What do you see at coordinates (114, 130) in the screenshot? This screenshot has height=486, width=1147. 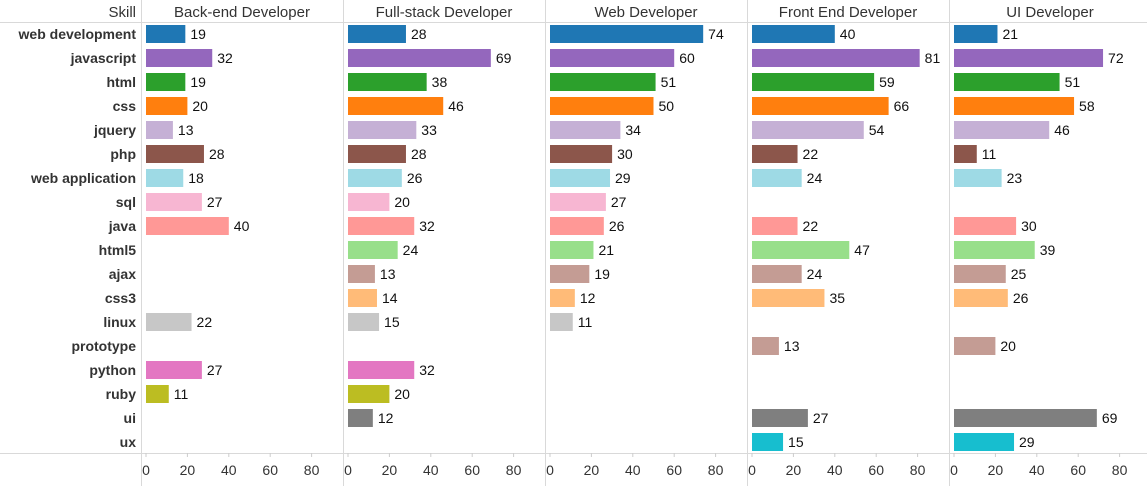 I see `skill-label-jquery: jquery` at bounding box center [114, 130].